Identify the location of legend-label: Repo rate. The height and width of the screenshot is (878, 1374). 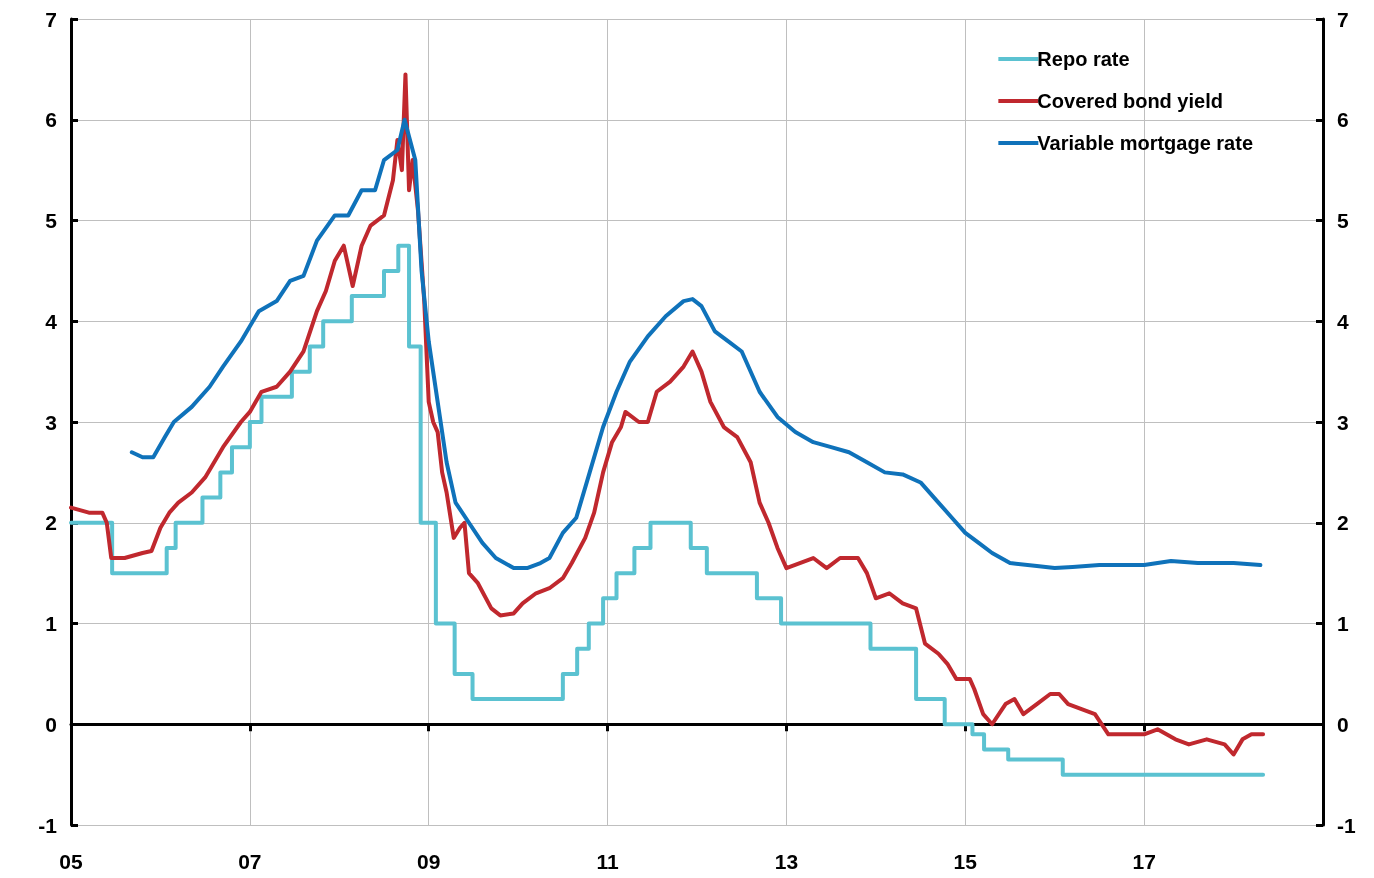
(1083, 59).